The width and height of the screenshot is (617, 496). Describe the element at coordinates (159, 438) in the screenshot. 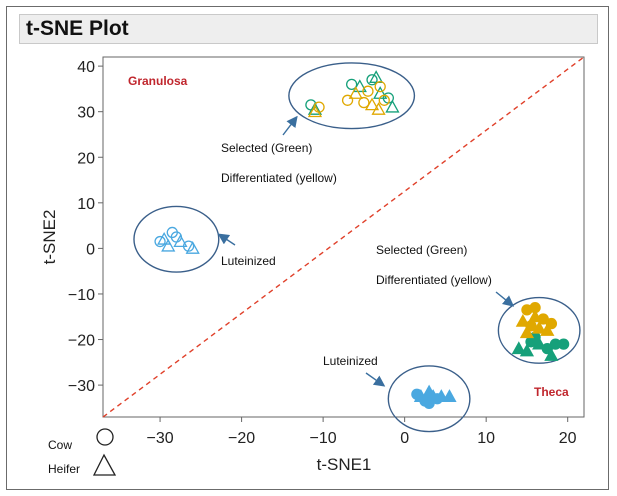

I see `x-tick-label: −30` at that location.